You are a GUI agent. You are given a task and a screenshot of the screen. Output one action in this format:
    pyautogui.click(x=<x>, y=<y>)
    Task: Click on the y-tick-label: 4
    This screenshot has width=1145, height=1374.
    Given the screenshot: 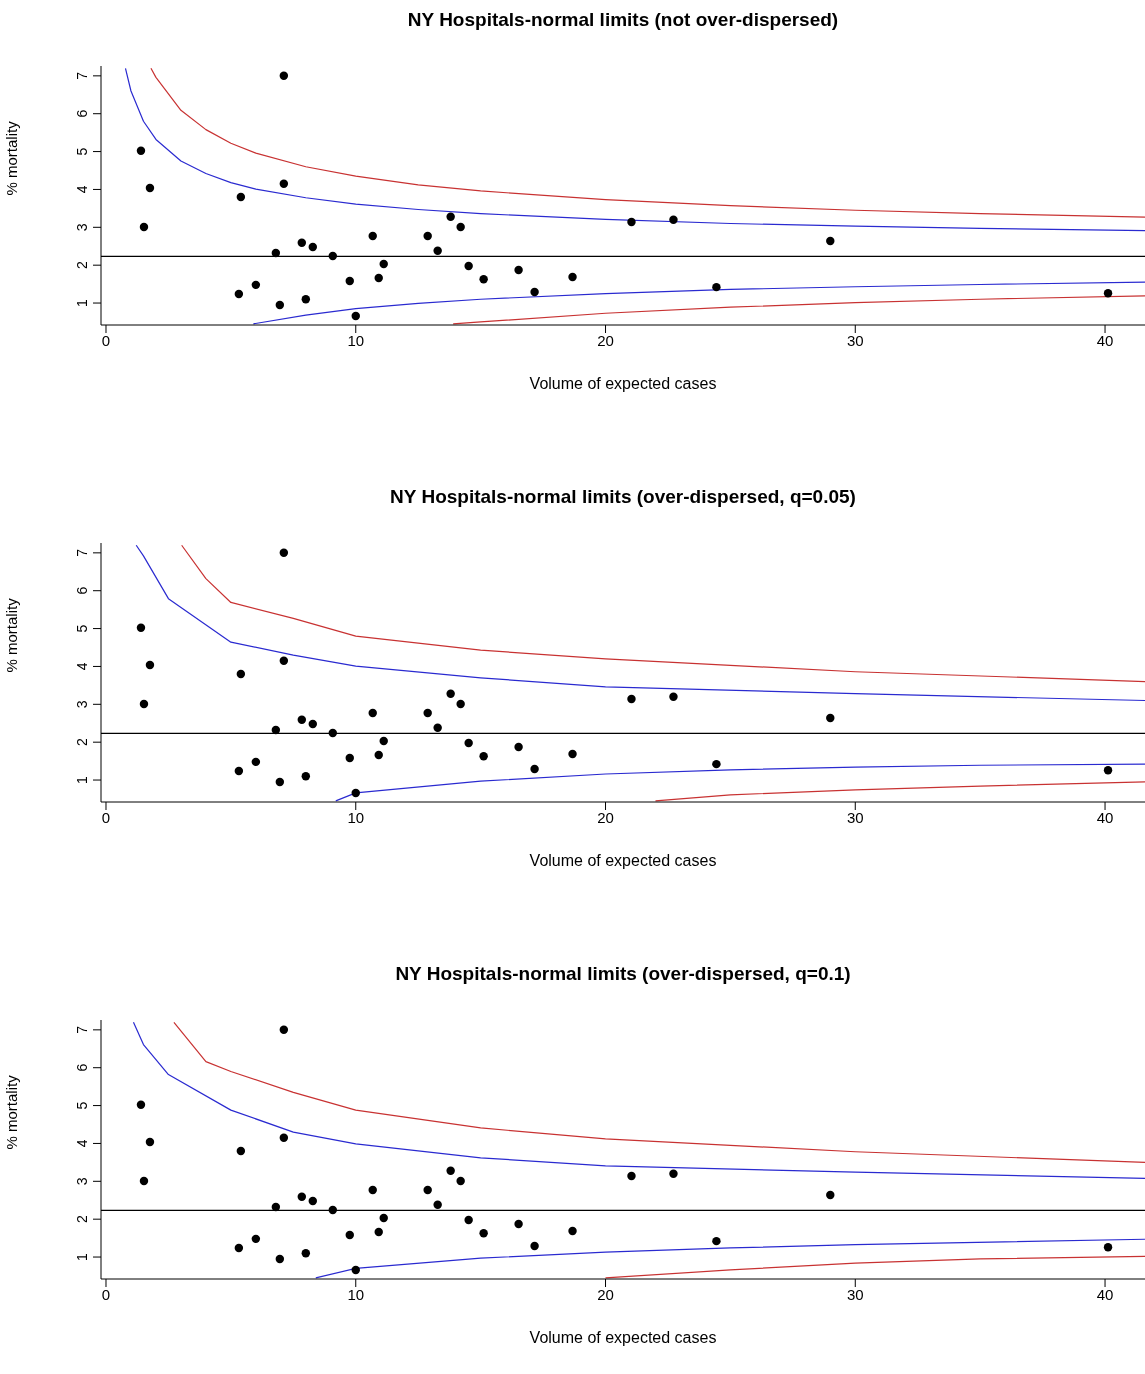 What is the action you would take?
    pyautogui.click(x=82, y=666)
    